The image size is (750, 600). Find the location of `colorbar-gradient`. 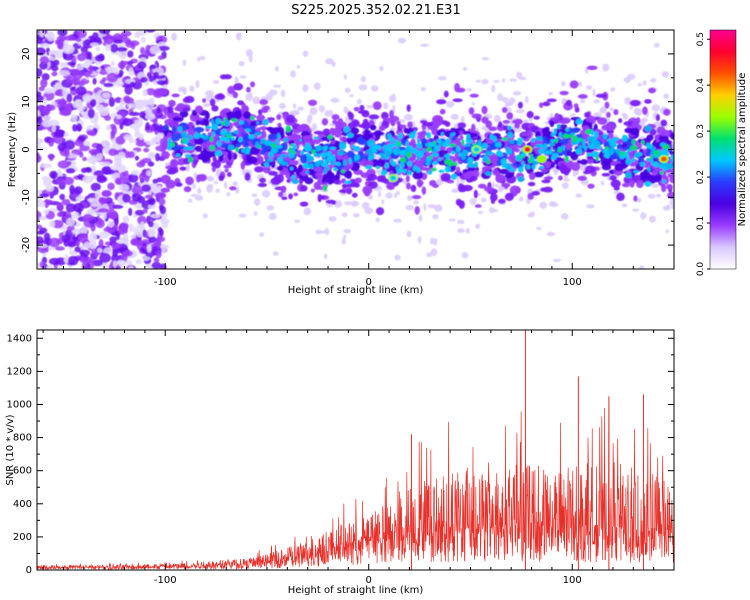

colorbar-gradient is located at coordinates (723, 149).